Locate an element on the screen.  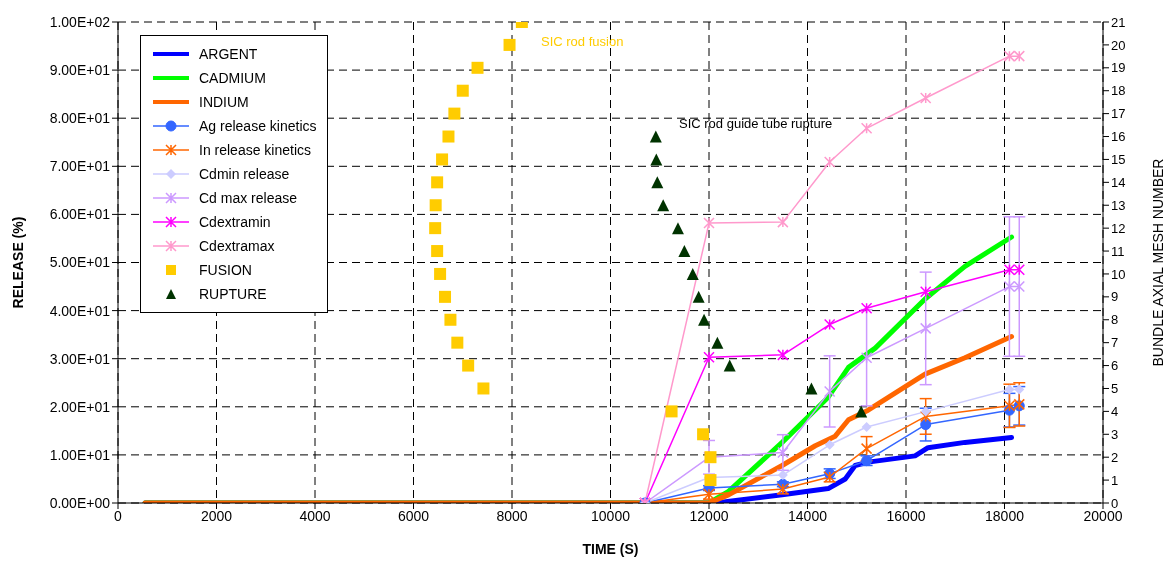
legend-label: INDIUM is located at coordinates (224, 102).